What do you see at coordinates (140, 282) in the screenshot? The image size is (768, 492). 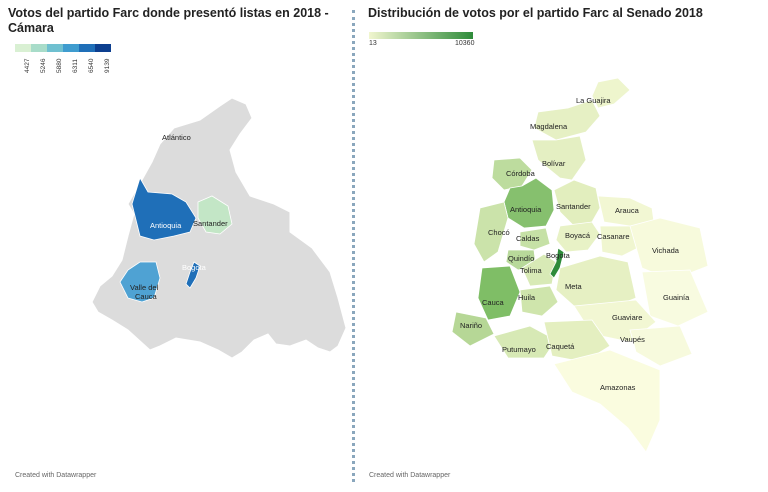 I see `region-valle-del-cauca` at bounding box center [140, 282].